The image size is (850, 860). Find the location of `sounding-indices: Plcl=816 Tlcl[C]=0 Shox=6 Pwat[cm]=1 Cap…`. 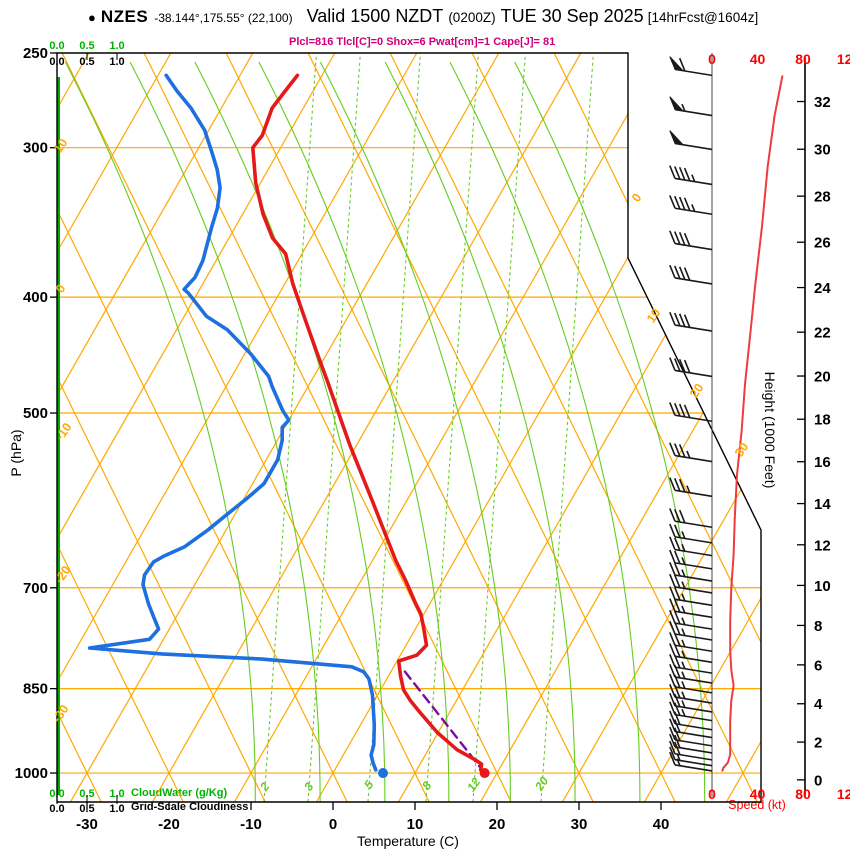

sounding-indices: Plcl=816 Tlcl[C]=0 Shox=6 Pwat[cm]=1 Cap… is located at coordinates (422, 42).